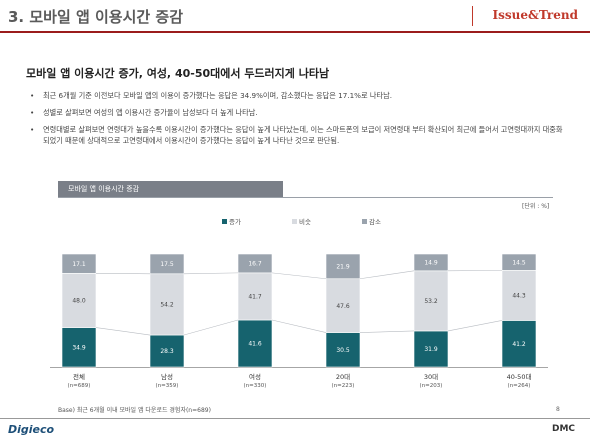 This screenshot has height=442, width=590. Describe the element at coordinates (295, 32) in the screenshot. I see `header-rule` at that location.